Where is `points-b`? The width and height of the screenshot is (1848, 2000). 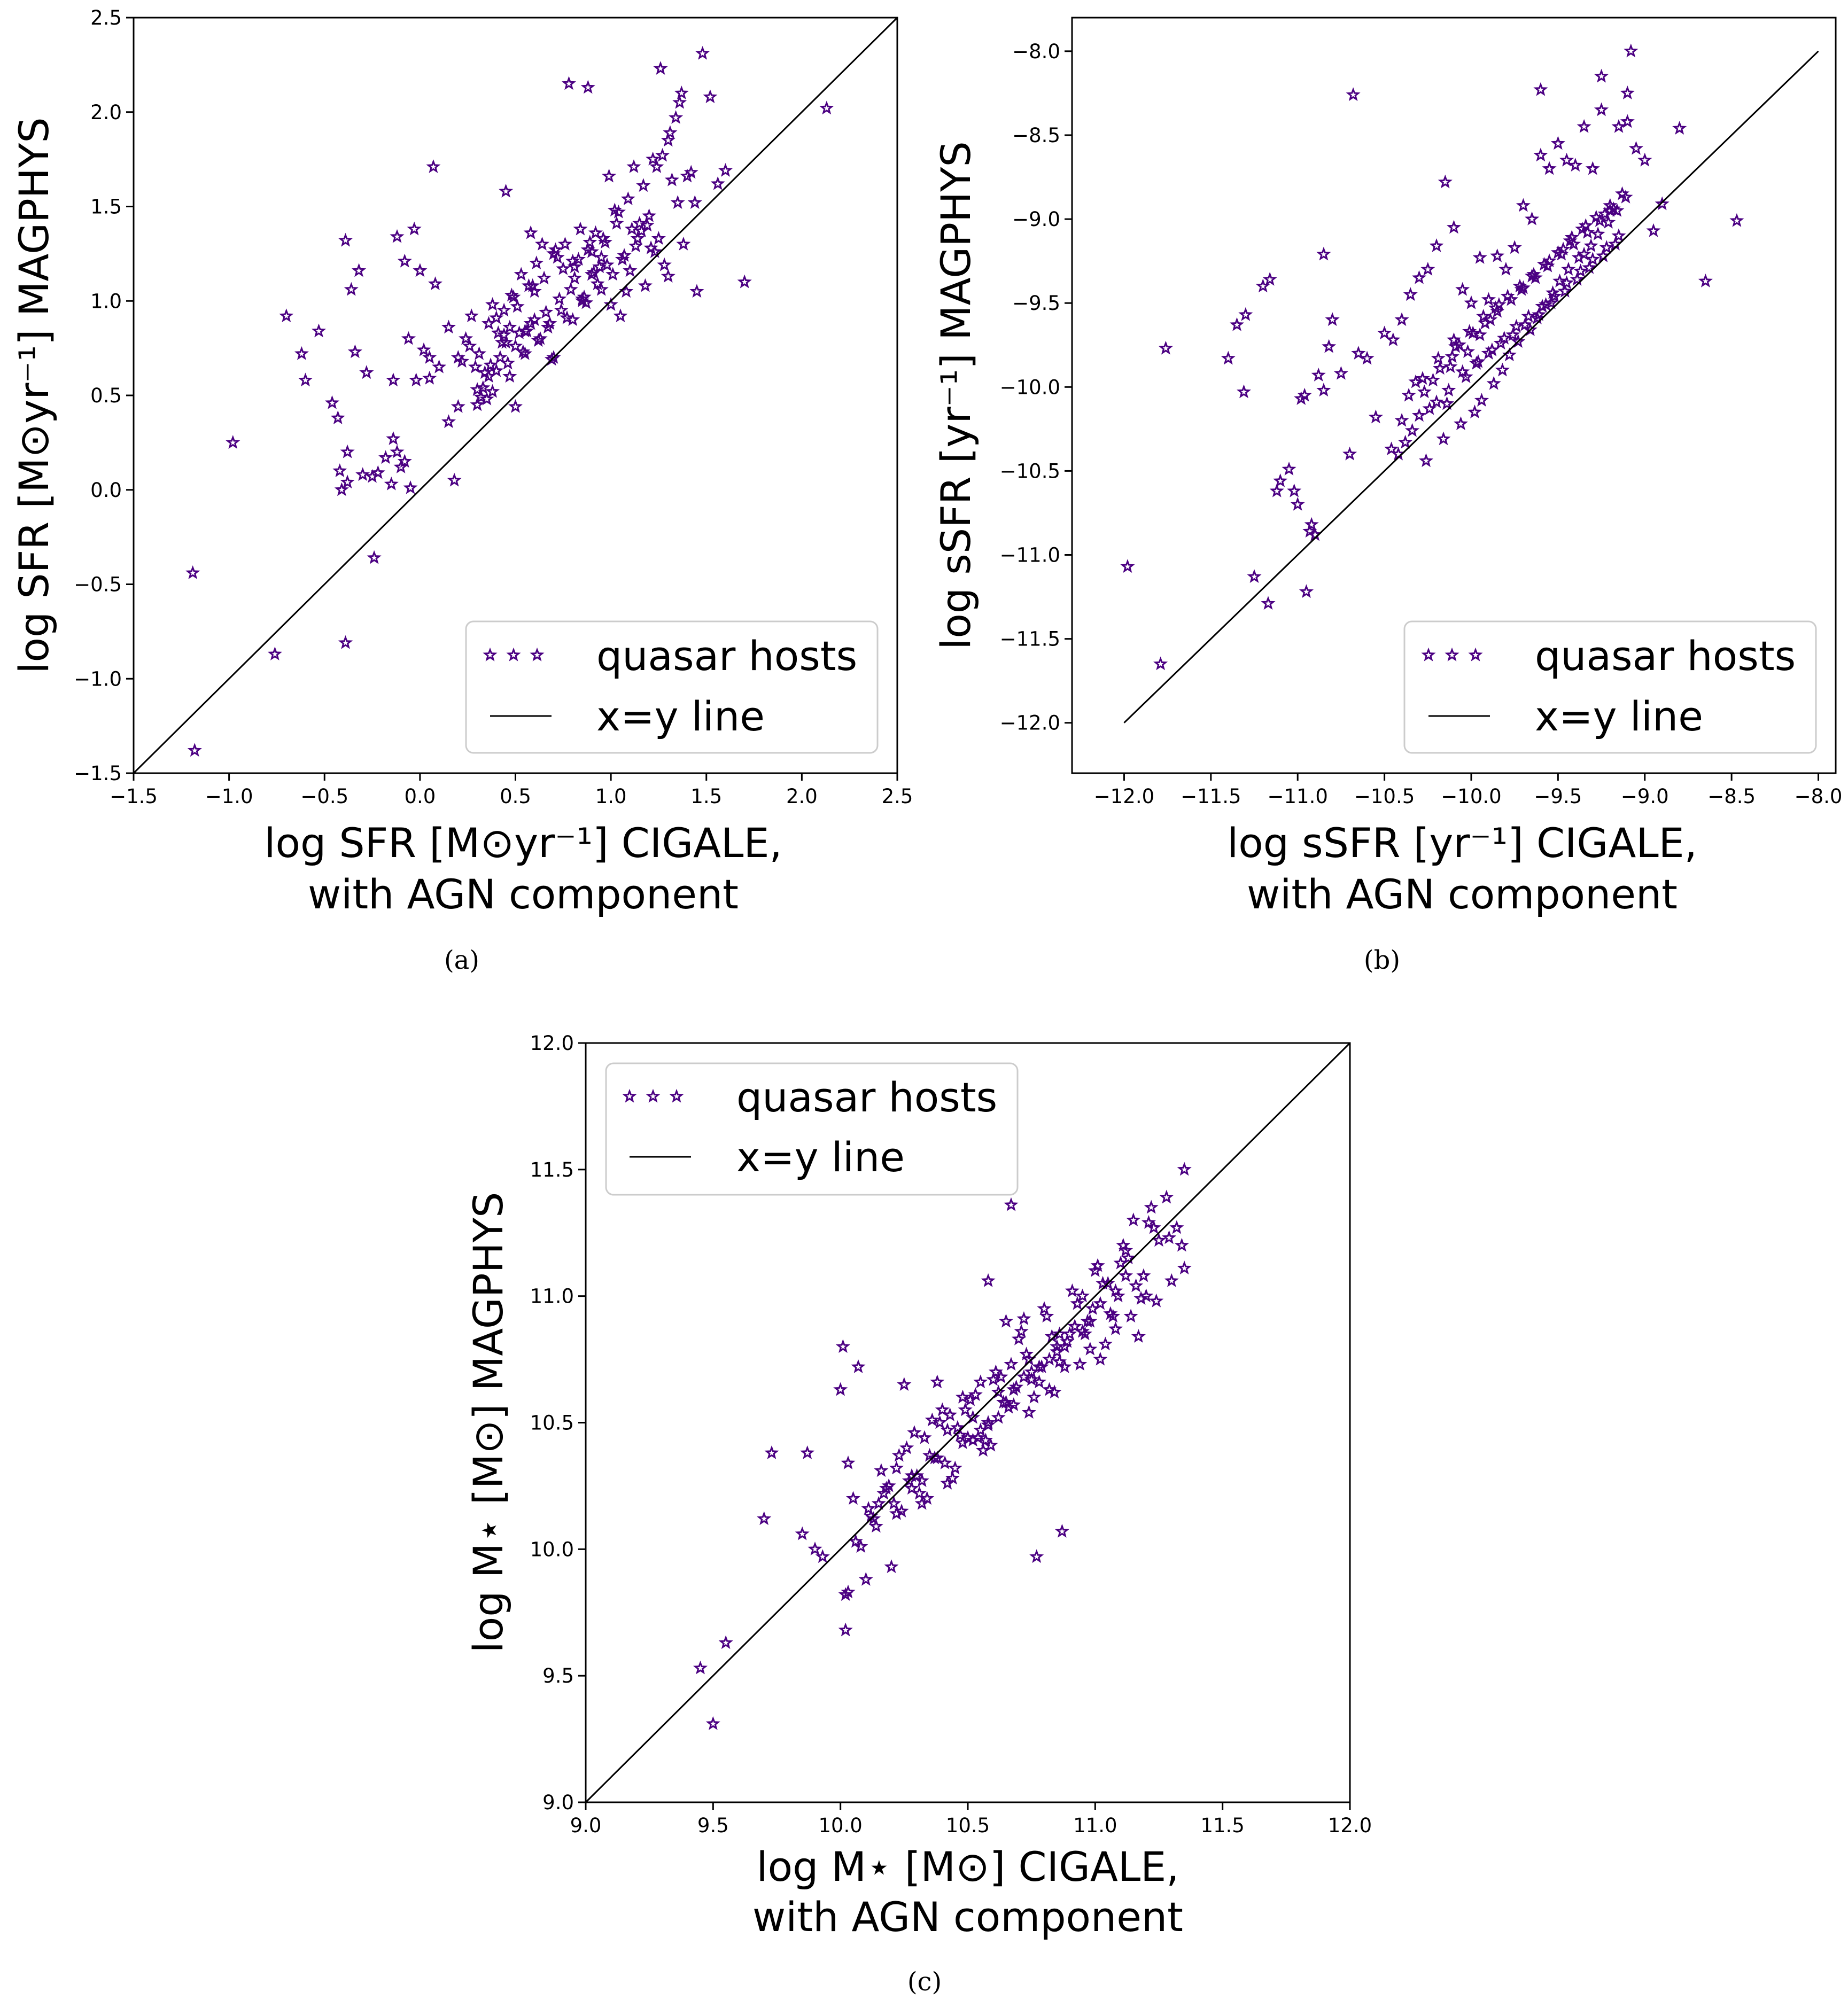
points-b is located at coordinates (1432, 357).